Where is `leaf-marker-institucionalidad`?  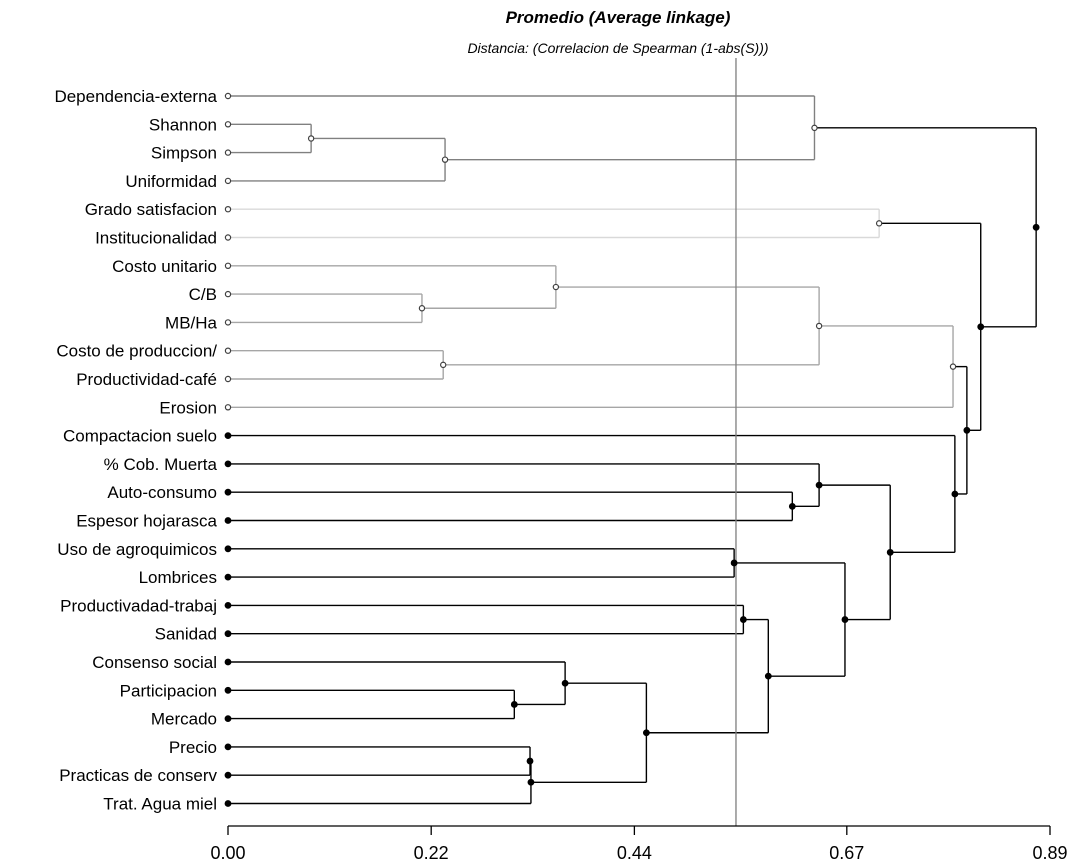
leaf-marker-institucionalidad is located at coordinates (228, 237).